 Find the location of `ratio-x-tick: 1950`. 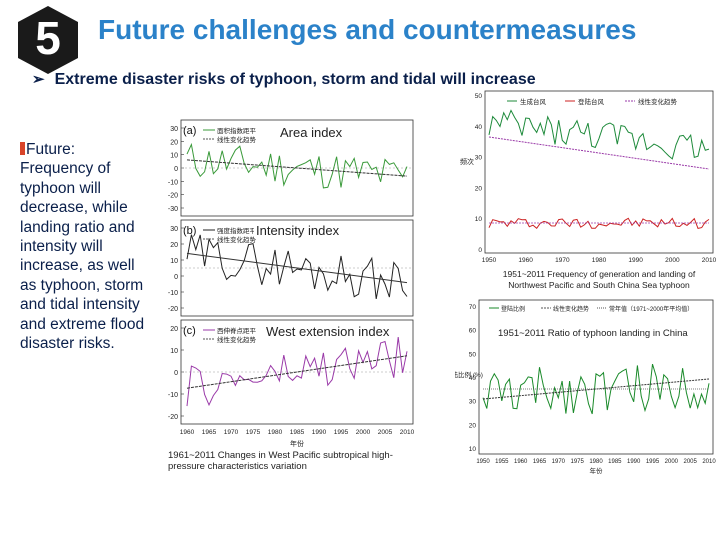

ratio-x-tick: 1950 is located at coordinates (483, 462).